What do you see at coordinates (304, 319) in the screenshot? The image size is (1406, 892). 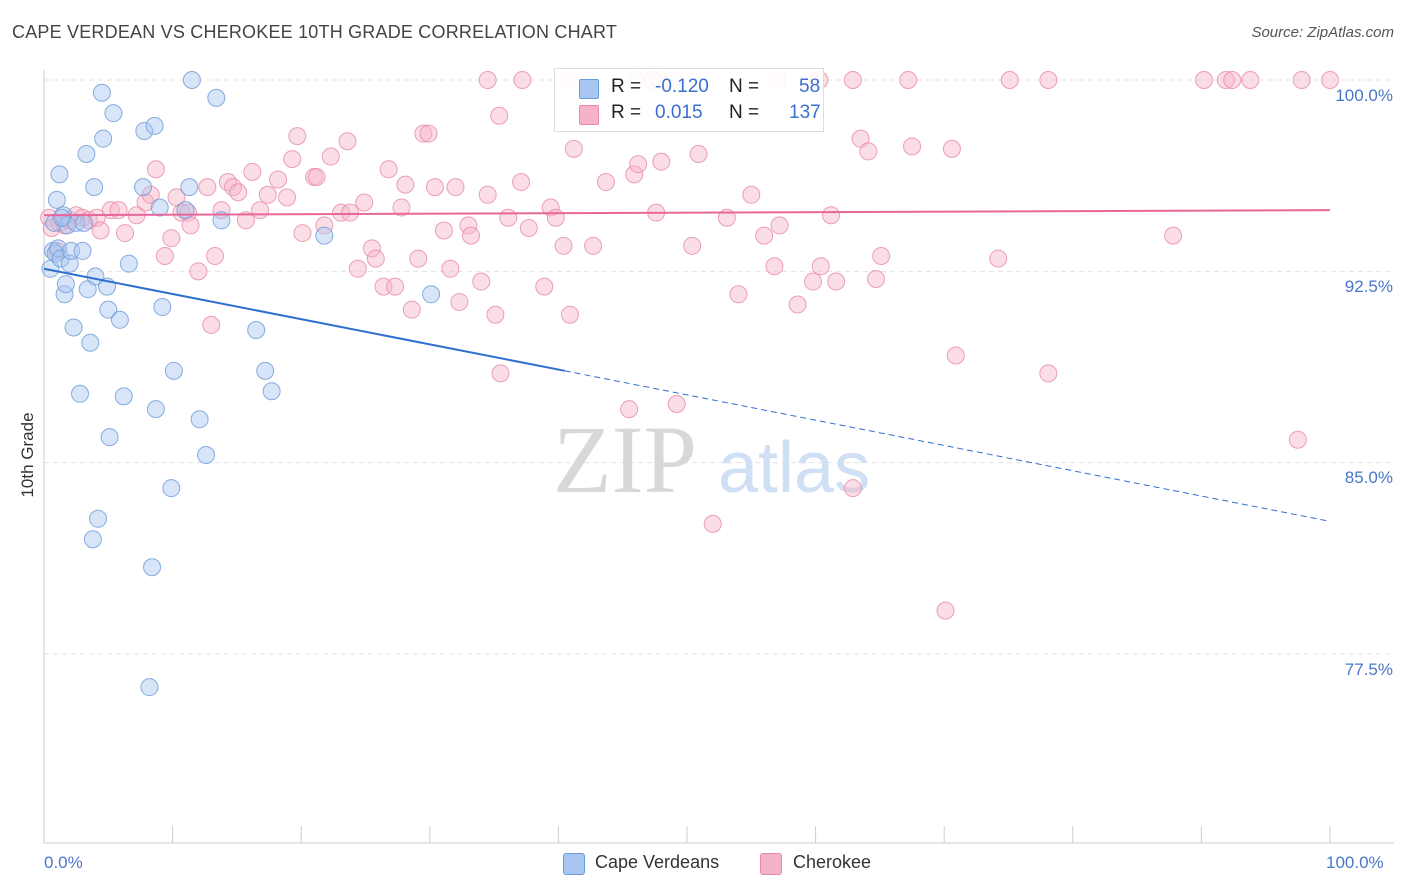 I see `cape-verdeans-trend-line` at bounding box center [304, 319].